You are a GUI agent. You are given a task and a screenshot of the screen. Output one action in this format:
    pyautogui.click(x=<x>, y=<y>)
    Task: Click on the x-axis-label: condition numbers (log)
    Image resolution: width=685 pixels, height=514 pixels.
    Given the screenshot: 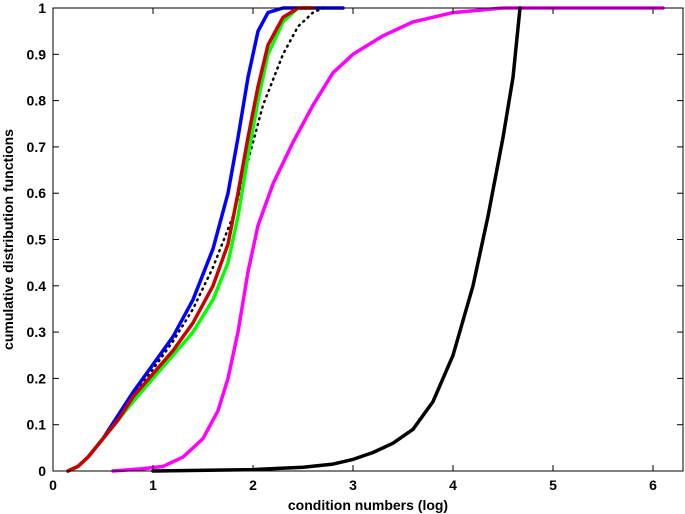 What is the action you would take?
    pyautogui.click(x=368, y=505)
    